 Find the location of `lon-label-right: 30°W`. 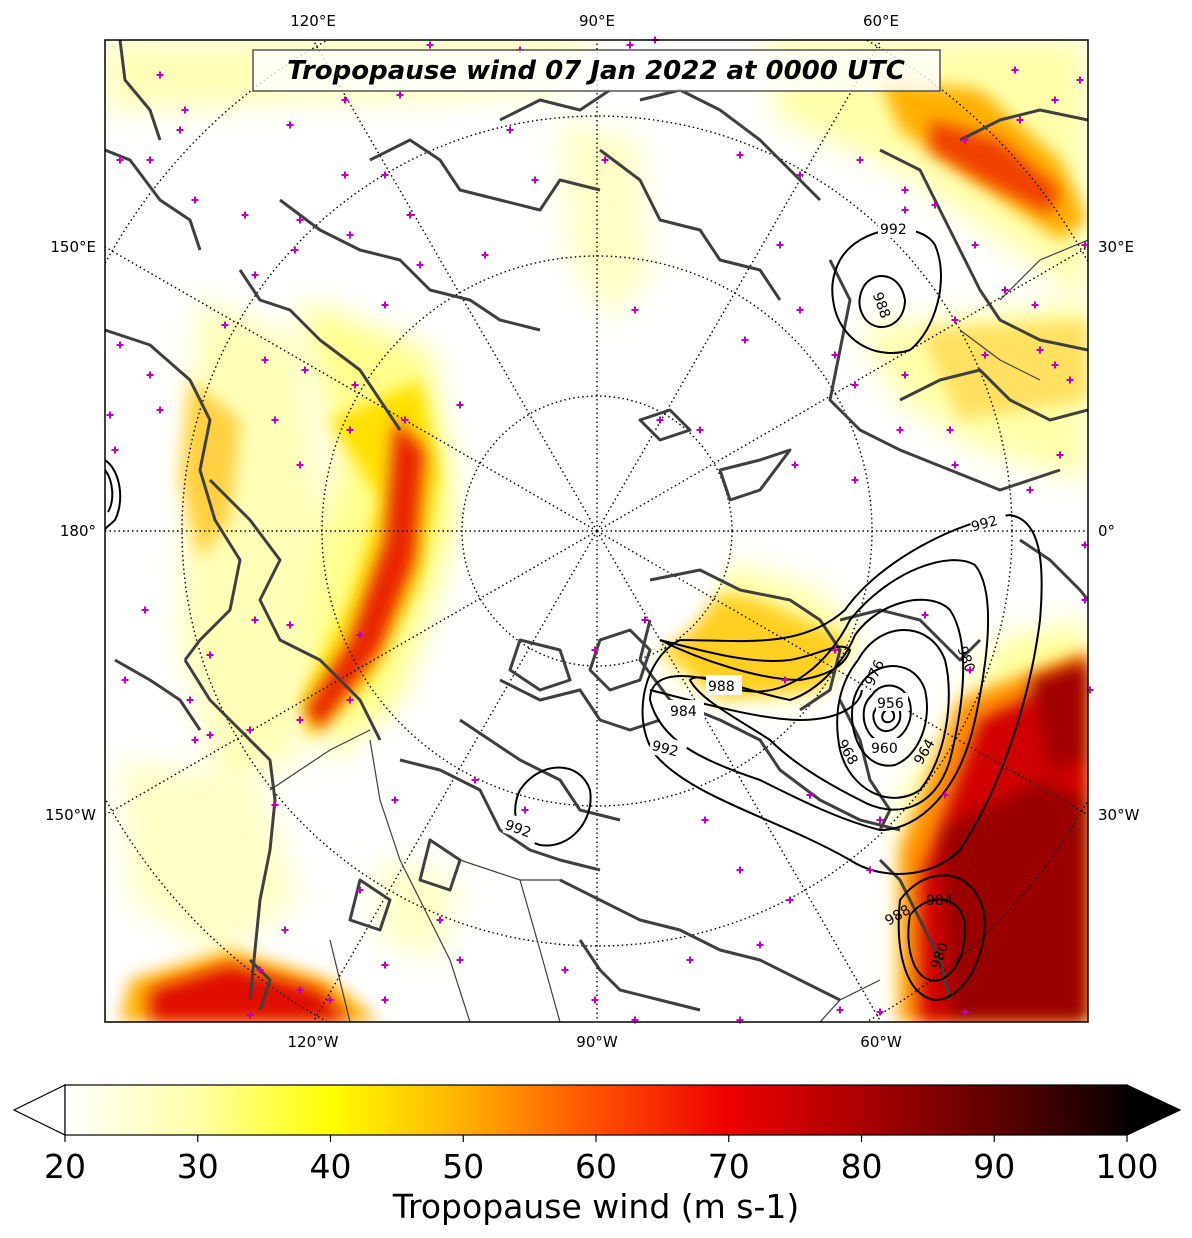

lon-label-right: 30°W is located at coordinates (1119, 815).